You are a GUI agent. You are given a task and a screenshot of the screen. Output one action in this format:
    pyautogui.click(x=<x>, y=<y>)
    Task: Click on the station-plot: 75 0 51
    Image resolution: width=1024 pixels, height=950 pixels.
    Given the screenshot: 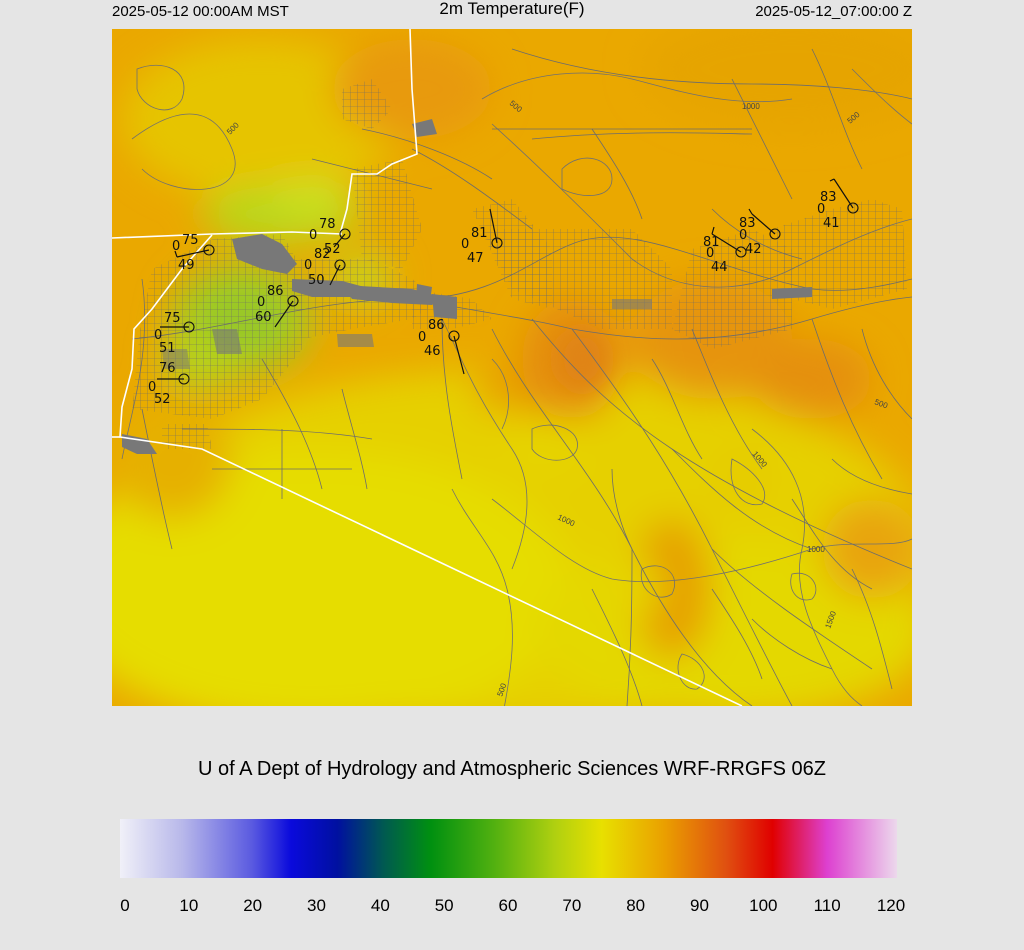 What is the action you would take?
    pyautogui.click(x=174, y=333)
    